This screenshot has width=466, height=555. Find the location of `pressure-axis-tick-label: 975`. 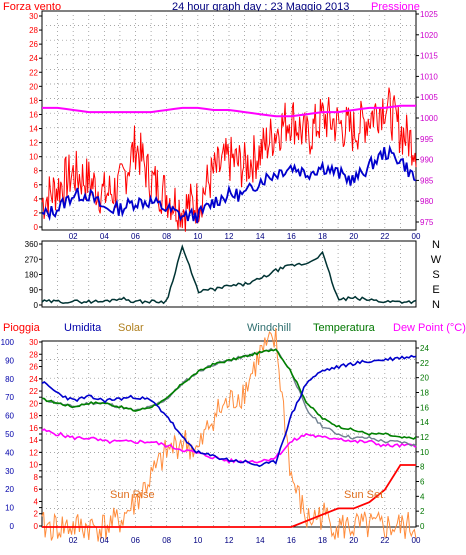

pressure-axis-tick-label: 975 is located at coordinates (427, 222).